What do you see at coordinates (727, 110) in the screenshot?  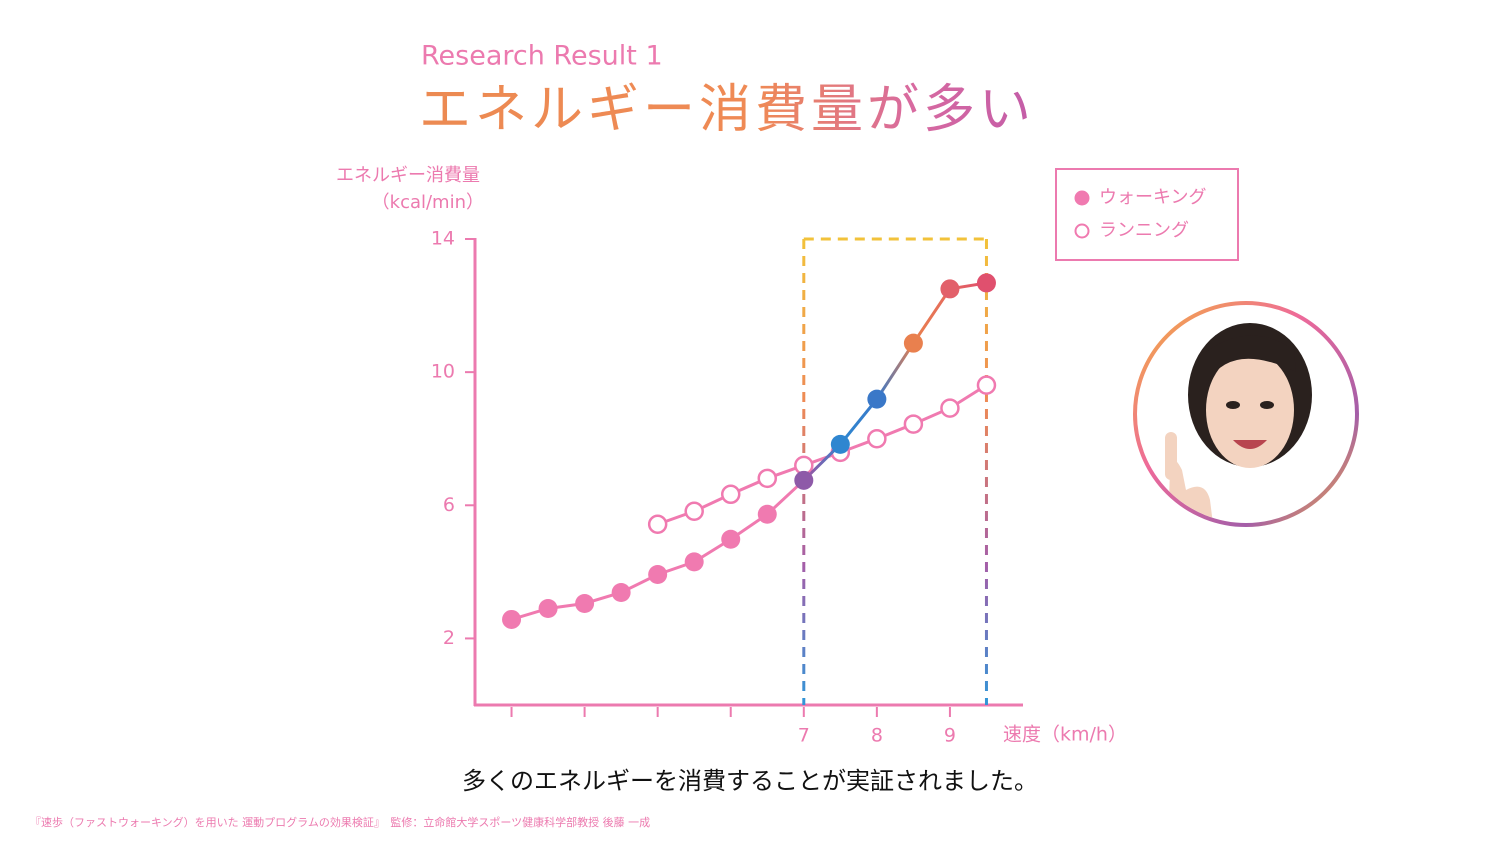 I see `title: エネルギー消費量が多い` at bounding box center [727, 110].